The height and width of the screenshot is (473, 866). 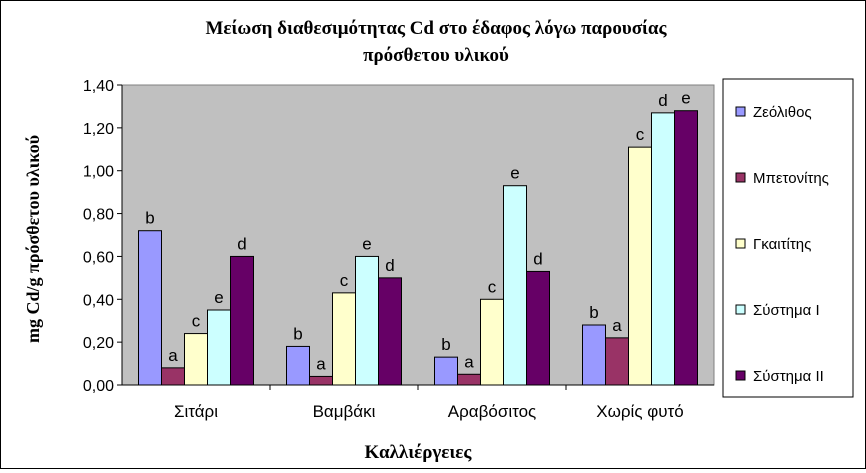 What do you see at coordinates (98, 257) in the screenshot?
I see `y-tick-label: 0,60` at bounding box center [98, 257].